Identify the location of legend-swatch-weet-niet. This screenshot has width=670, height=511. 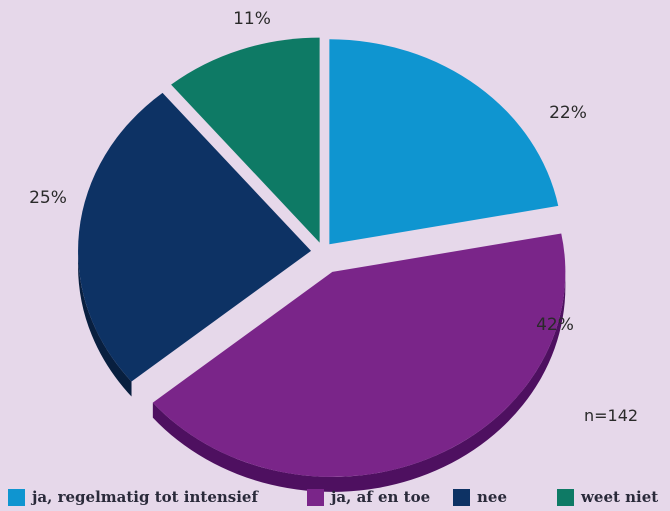
(565, 497).